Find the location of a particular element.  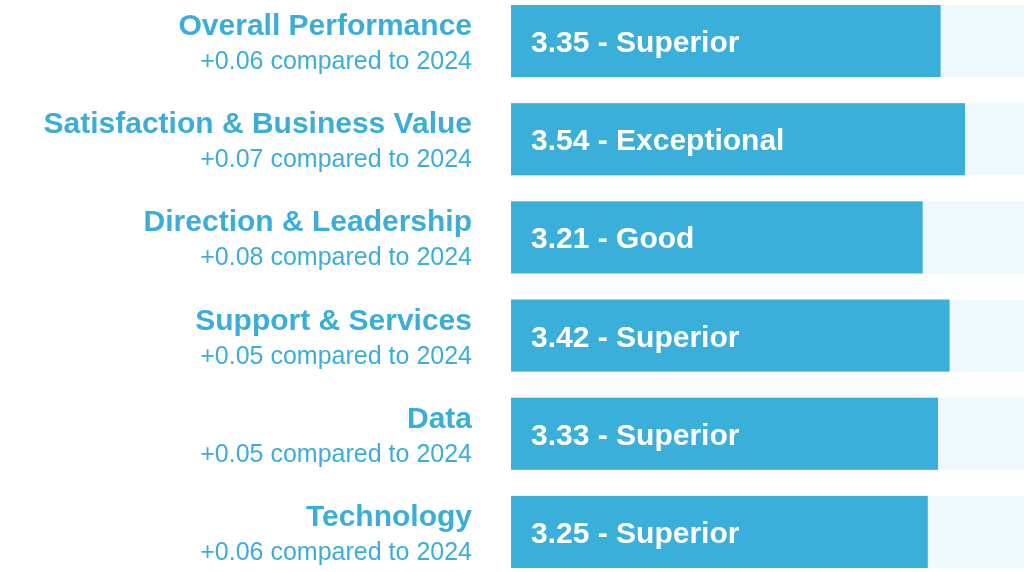

y-tick-label: Support & Services is located at coordinates (333, 319).